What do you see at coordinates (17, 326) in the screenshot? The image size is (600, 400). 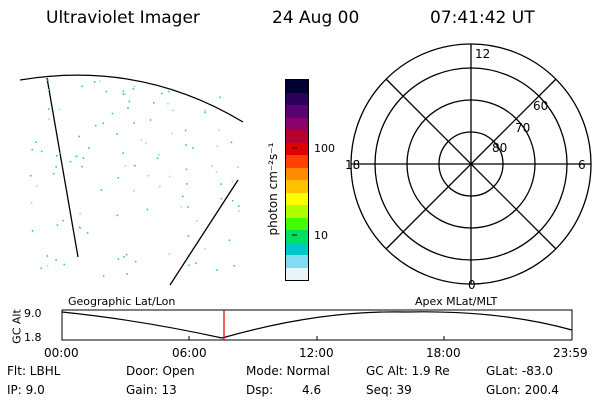 I see `gc-alt-axis-title: GC Alt` at bounding box center [17, 326].